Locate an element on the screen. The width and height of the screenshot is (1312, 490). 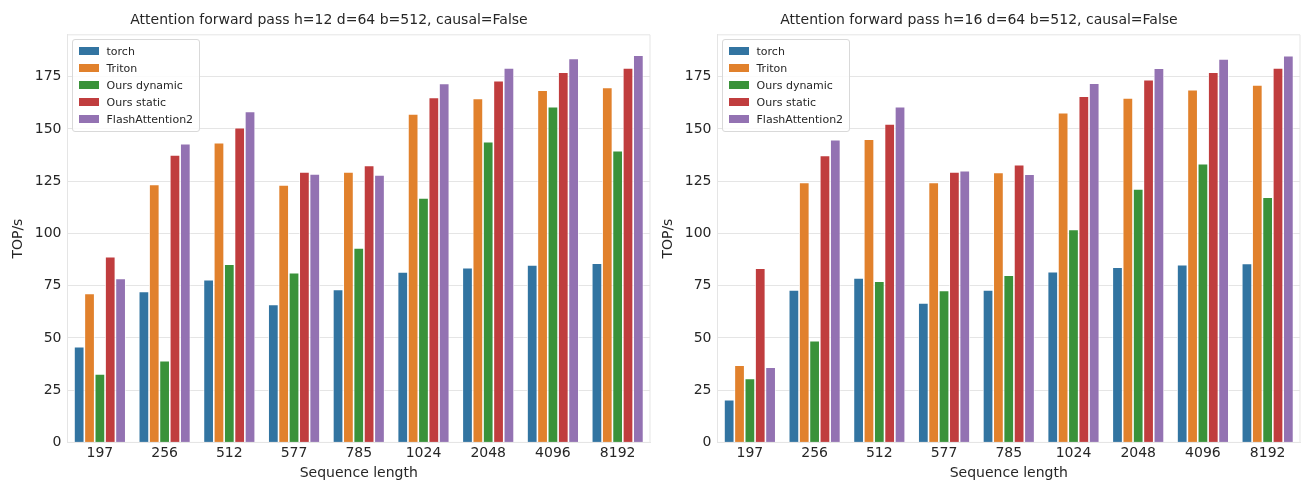
chart-title: Attention forward pass h=16 d=64 b=512, causal=False is located at coordinates (979, 19).